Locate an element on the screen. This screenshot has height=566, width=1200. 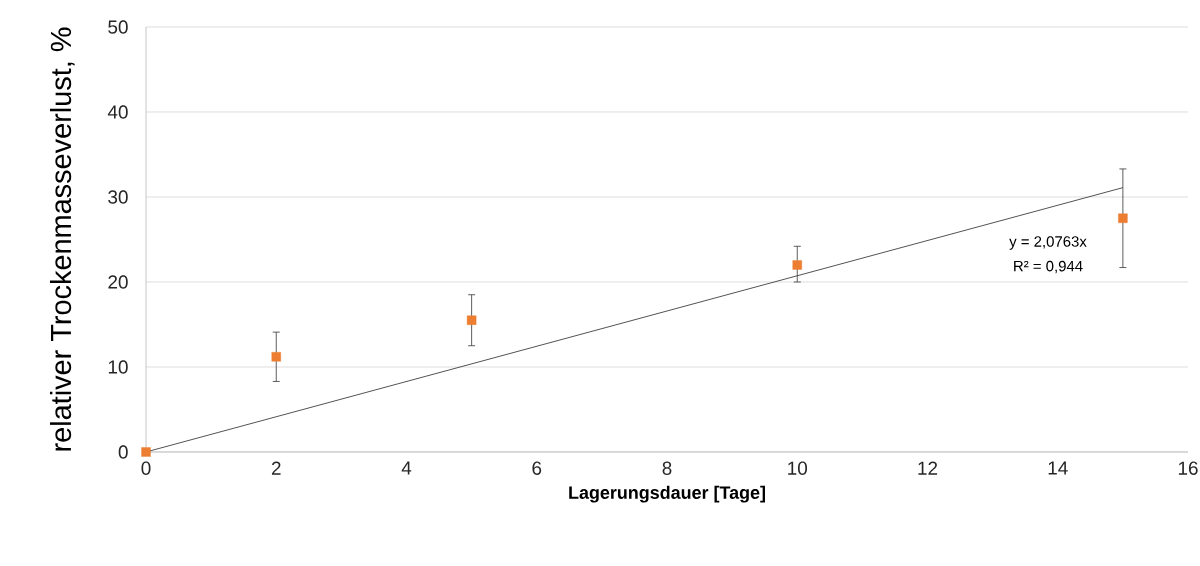
y-tick-label: 0 is located at coordinates (123, 452).